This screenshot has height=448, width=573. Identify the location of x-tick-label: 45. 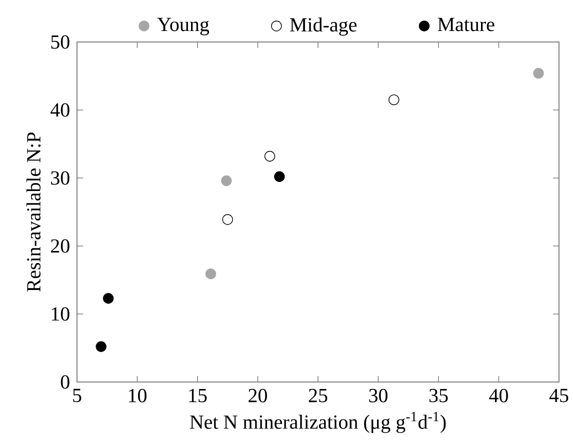
(558, 395).